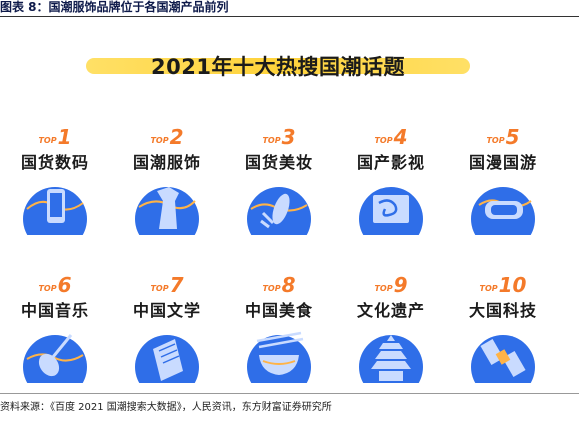 The height and width of the screenshot is (432, 579). What do you see at coordinates (400, 285) in the screenshot?
I see `rank-number: 9` at bounding box center [400, 285].